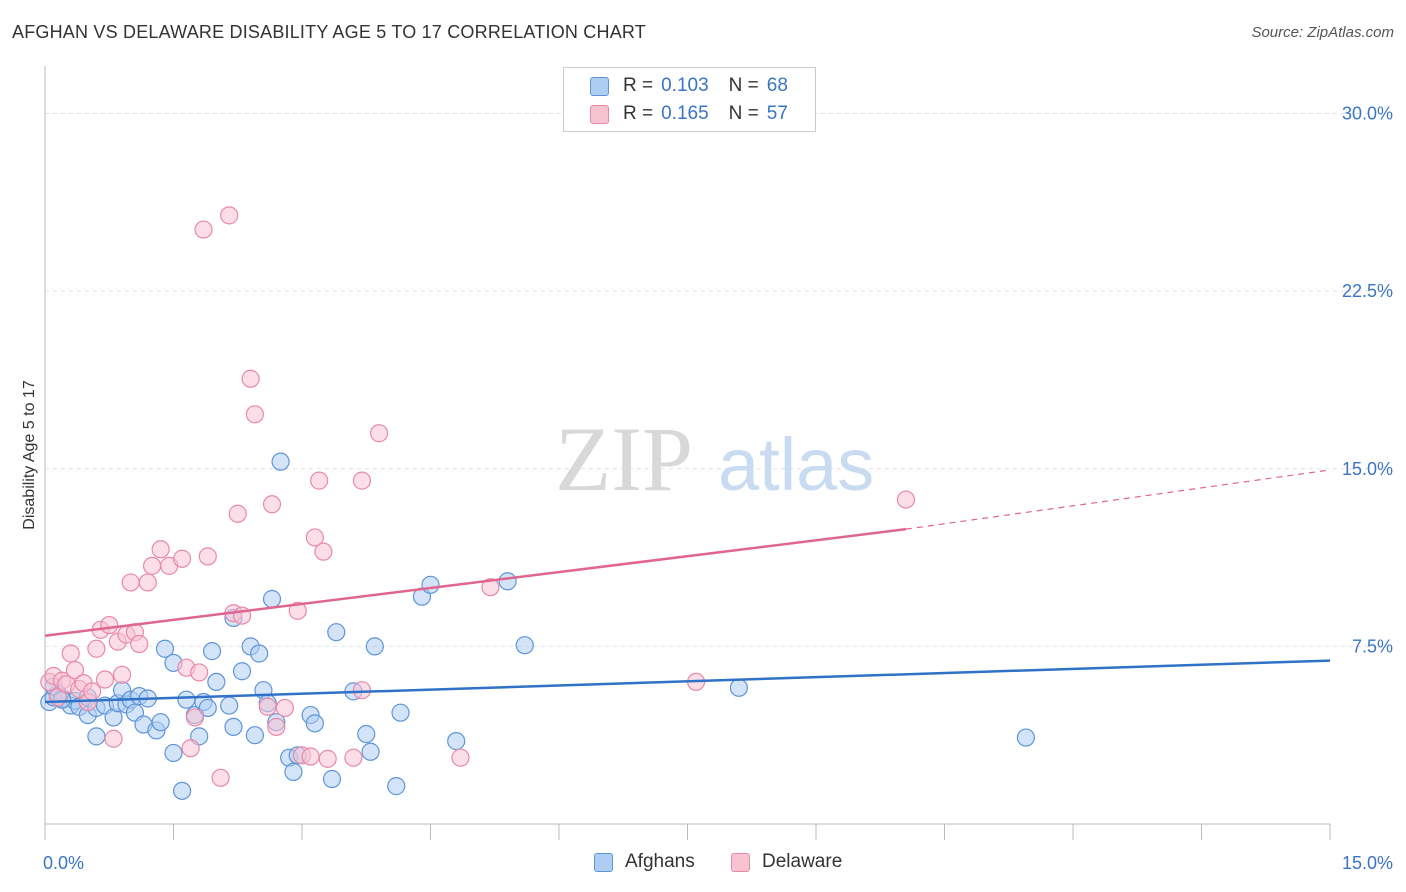 Image resolution: width=1406 pixels, height=892 pixels. Describe the element at coordinates (29, 455) in the screenshot. I see `y-axis-label: Disability Age 5 to 17` at that location.